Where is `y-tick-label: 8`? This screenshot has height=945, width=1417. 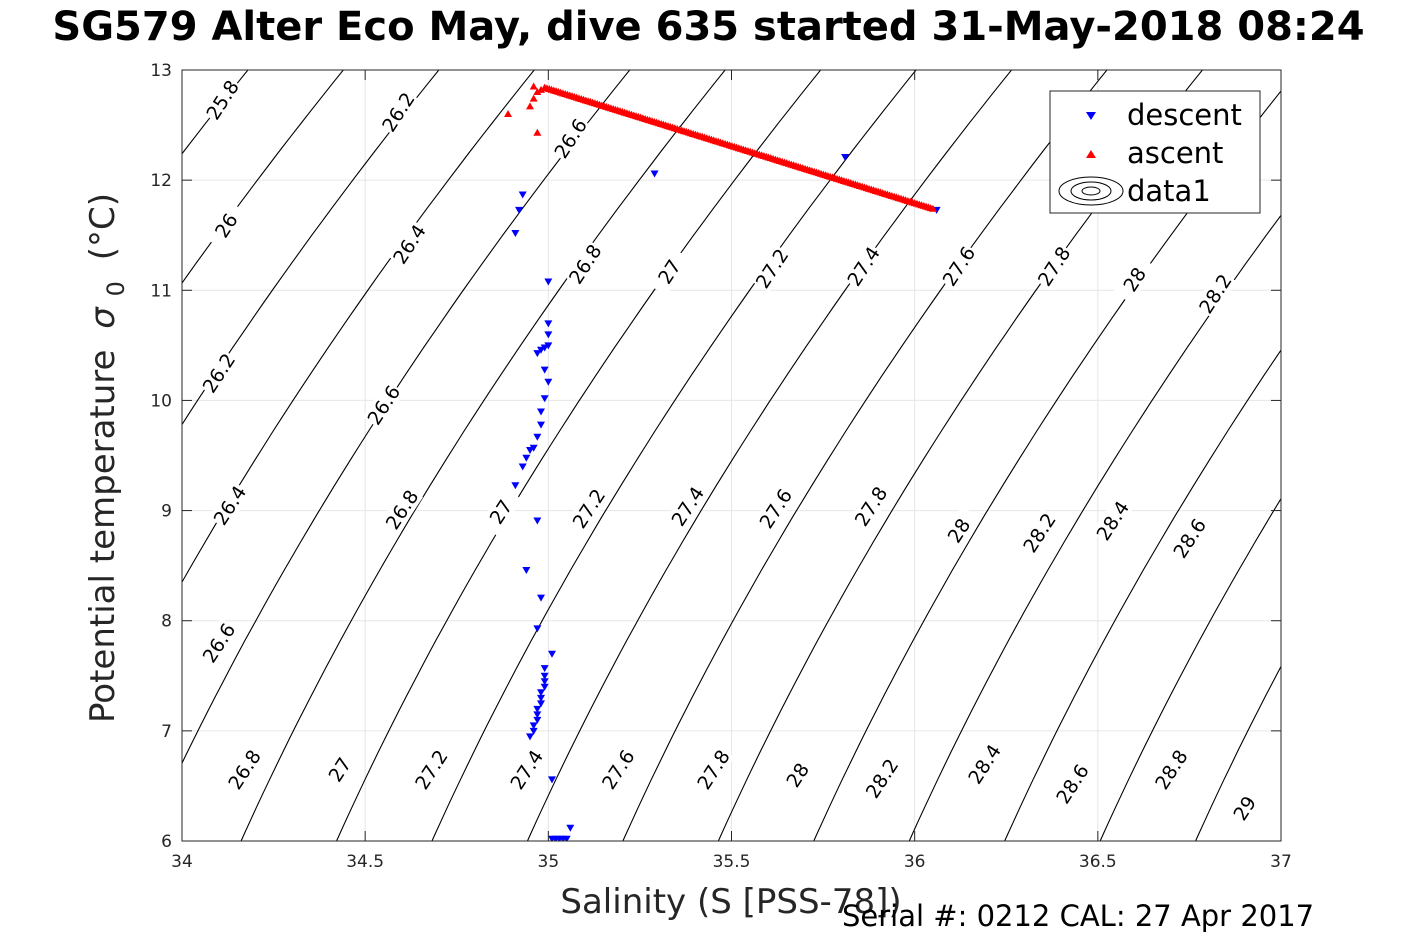
y-tick-label: 8 is located at coordinates (166, 622).